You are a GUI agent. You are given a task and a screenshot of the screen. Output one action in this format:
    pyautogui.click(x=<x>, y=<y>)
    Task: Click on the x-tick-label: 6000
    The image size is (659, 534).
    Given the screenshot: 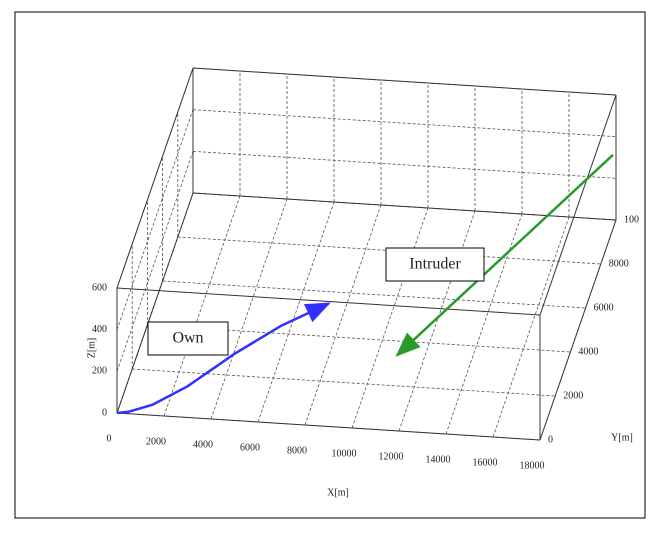 What is the action you would take?
    pyautogui.click(x=250, y=447)
    